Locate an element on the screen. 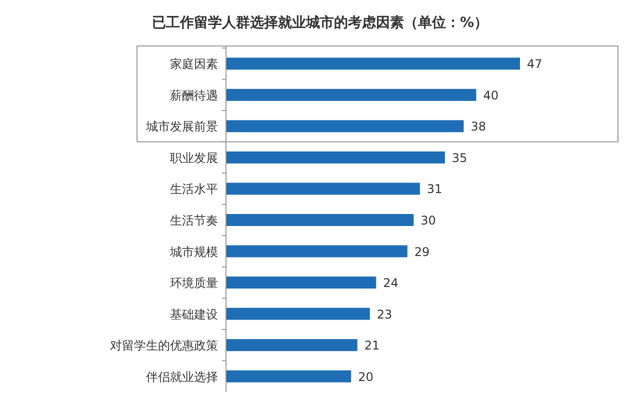 This screenshot has height=404, width=639. y-tick-label: 生活节奏 is located at coordinates (194, 221).